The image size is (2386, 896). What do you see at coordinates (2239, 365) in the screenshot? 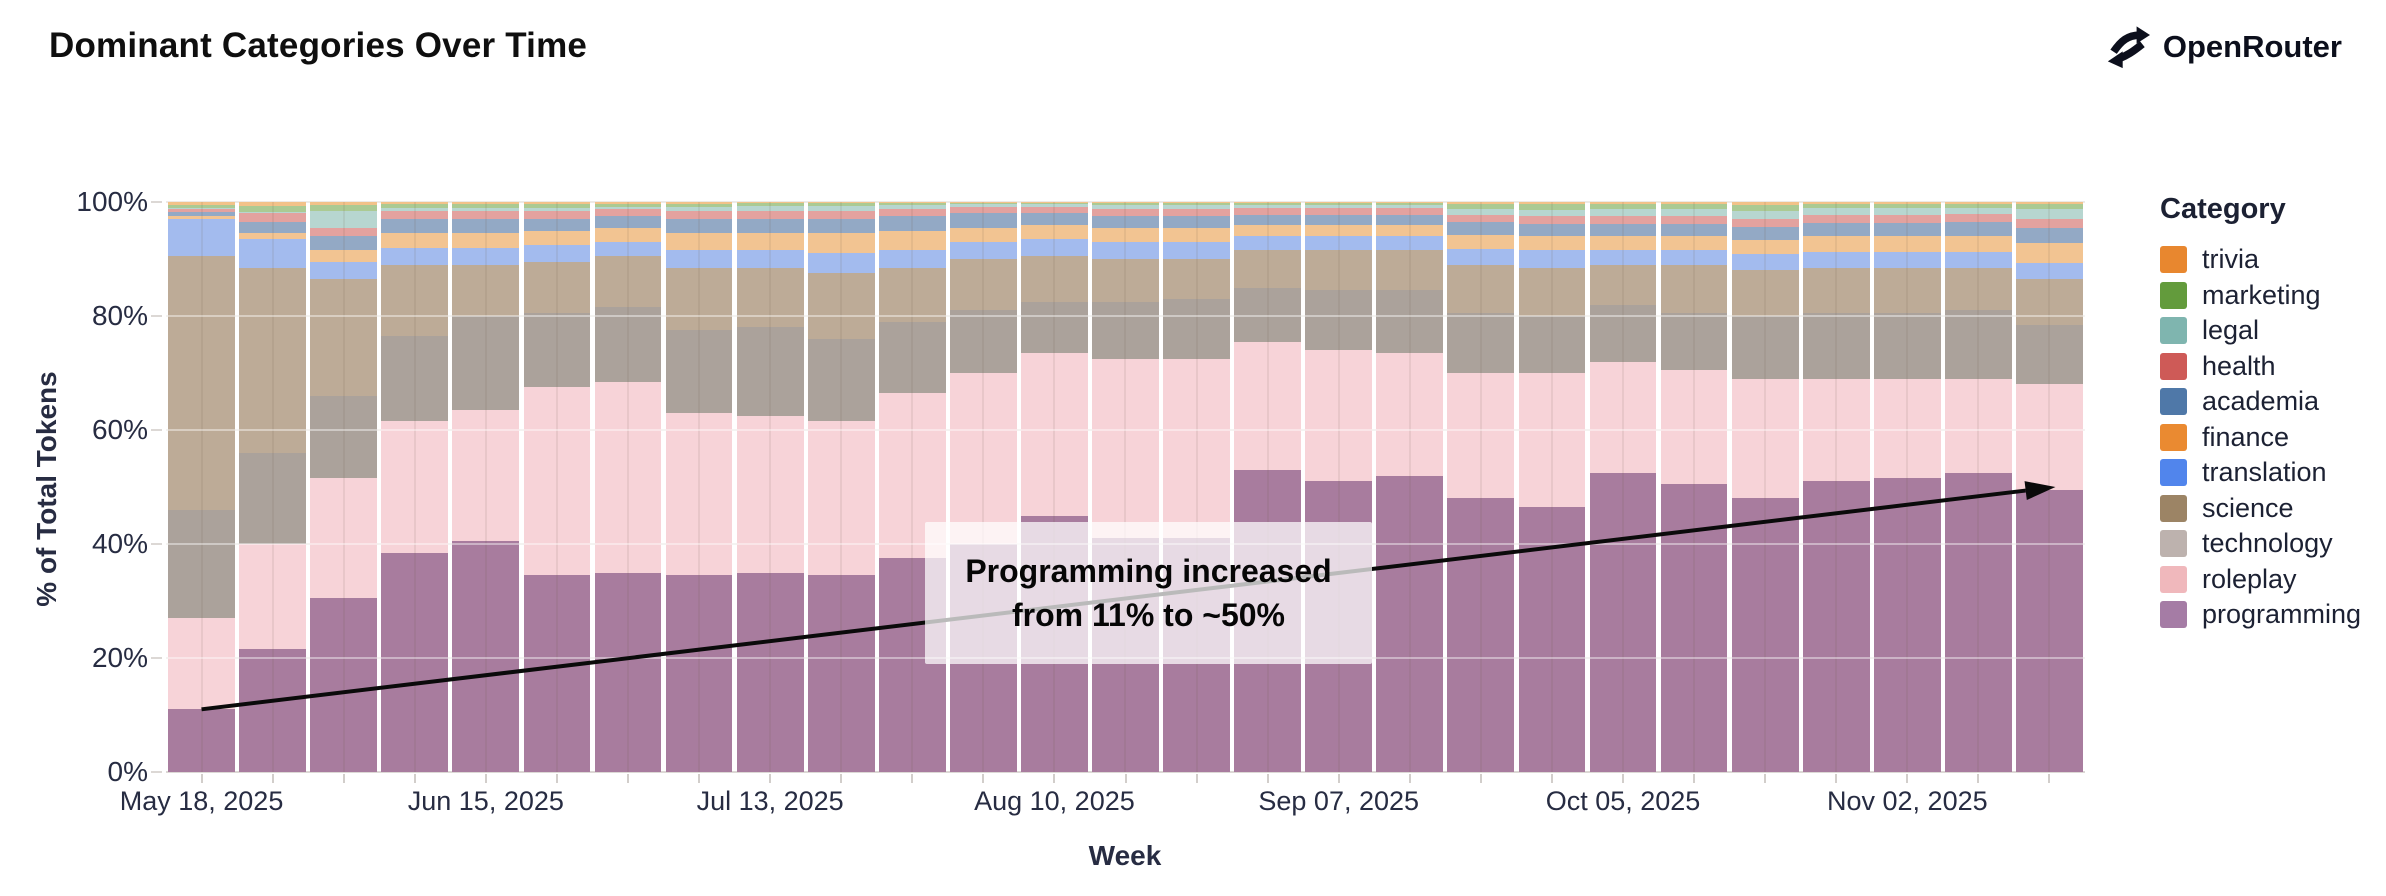
I see `legend-label: health` at bounding box center [2239, 365].